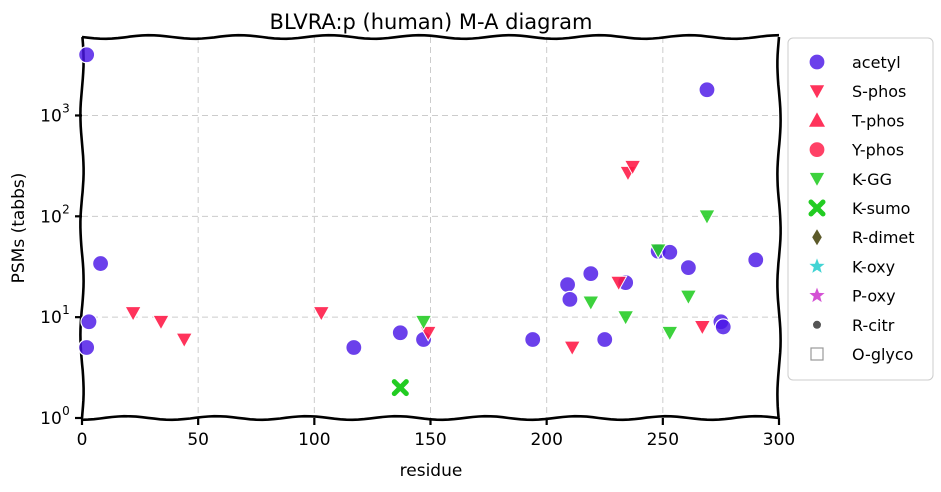 This screenshot has height=492, width=941. I want to click on y-tick-label-exponent: 1, so click(66, 310).